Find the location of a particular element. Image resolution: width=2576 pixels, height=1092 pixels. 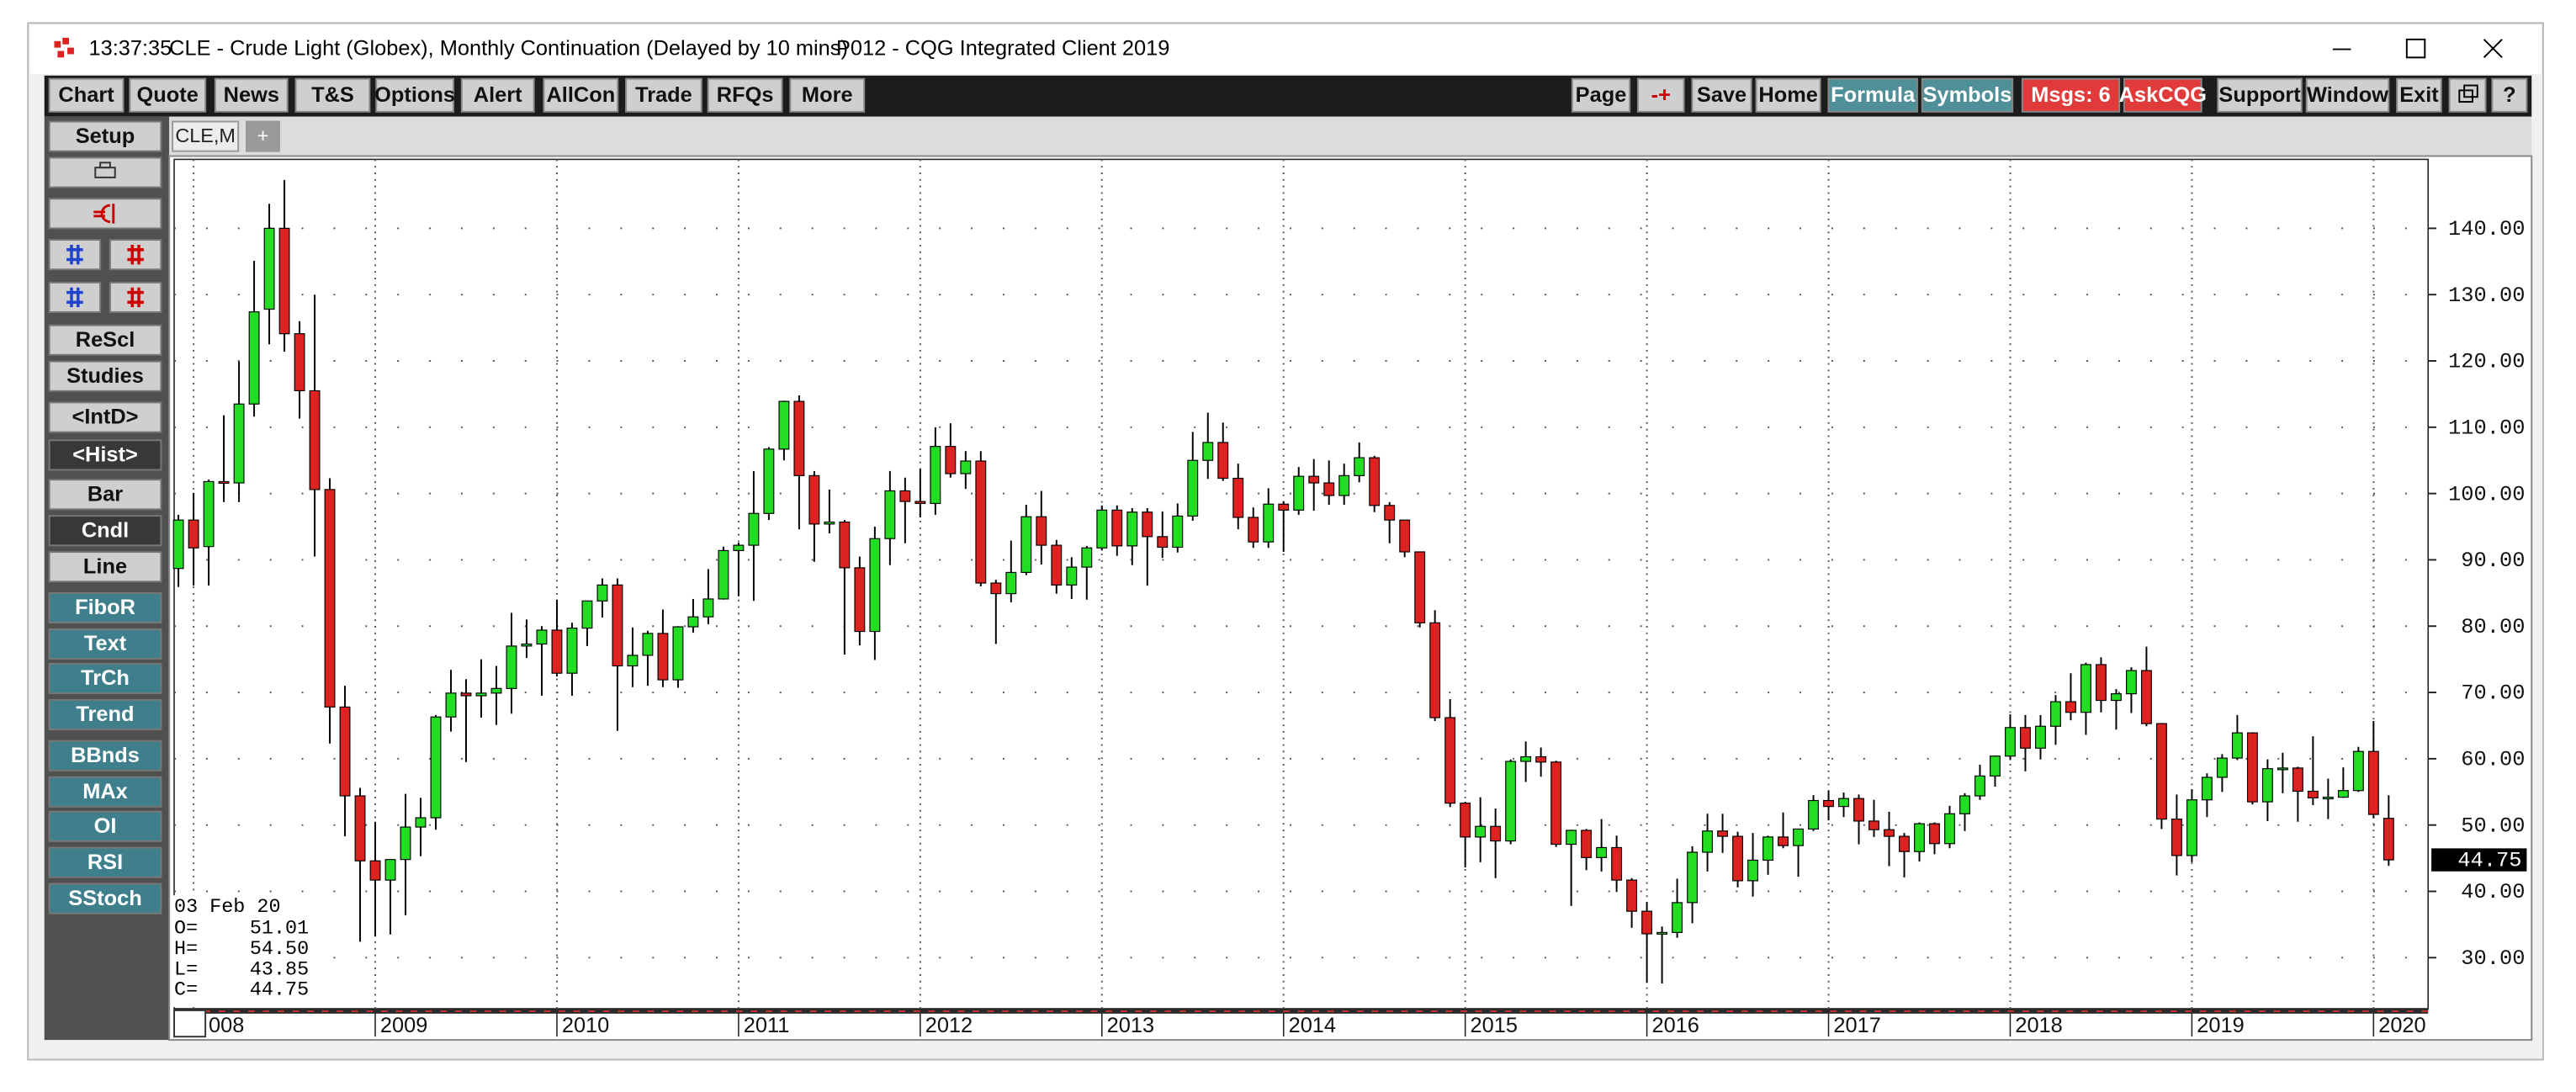

button-label: Line is located at coordinates (105, 566).